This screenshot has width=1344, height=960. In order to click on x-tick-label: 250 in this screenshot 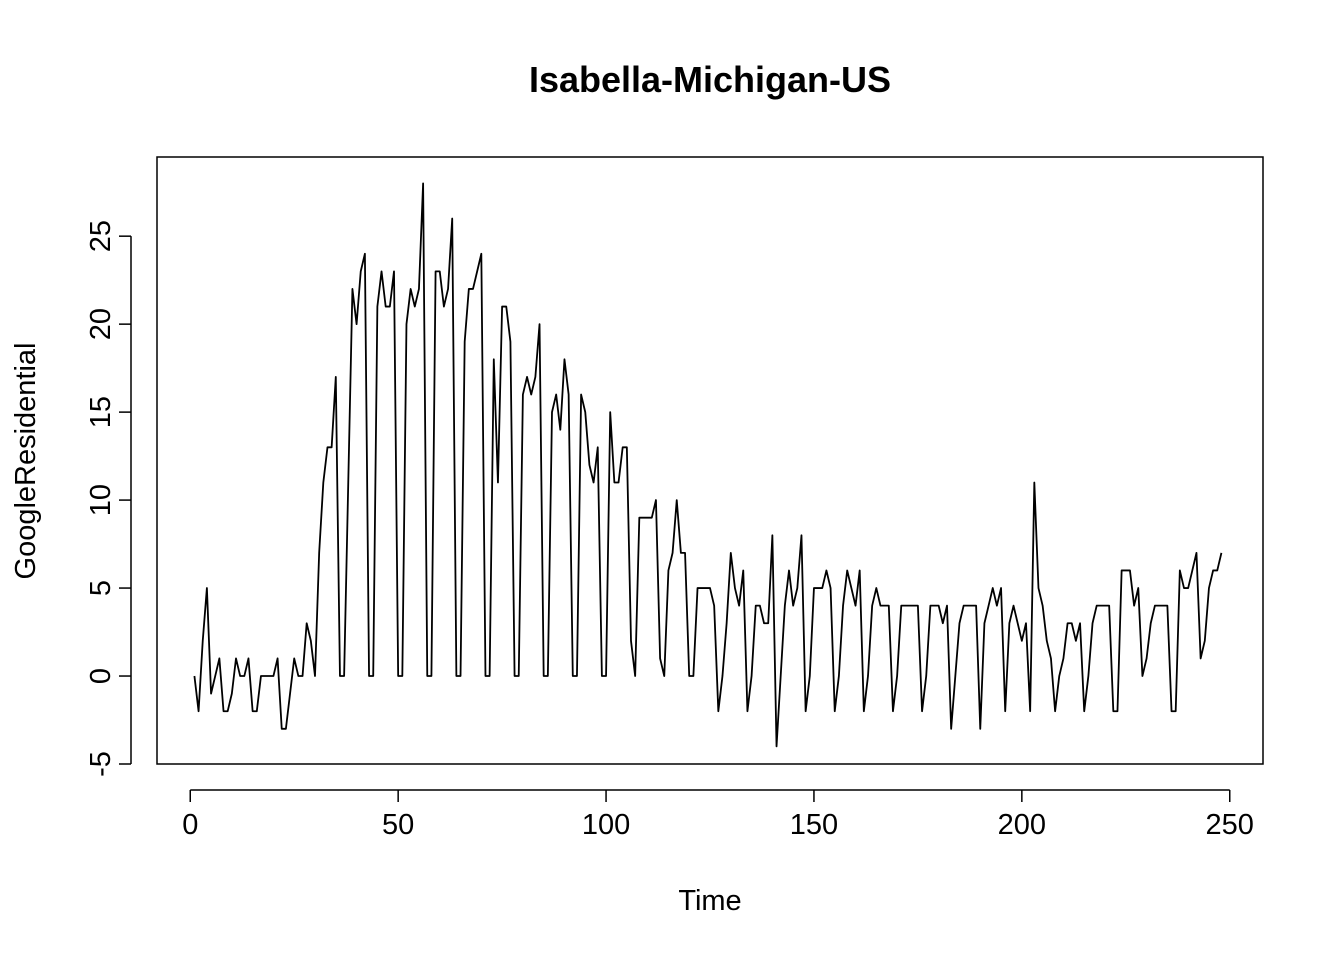, I will do `click(1230, 825)`.